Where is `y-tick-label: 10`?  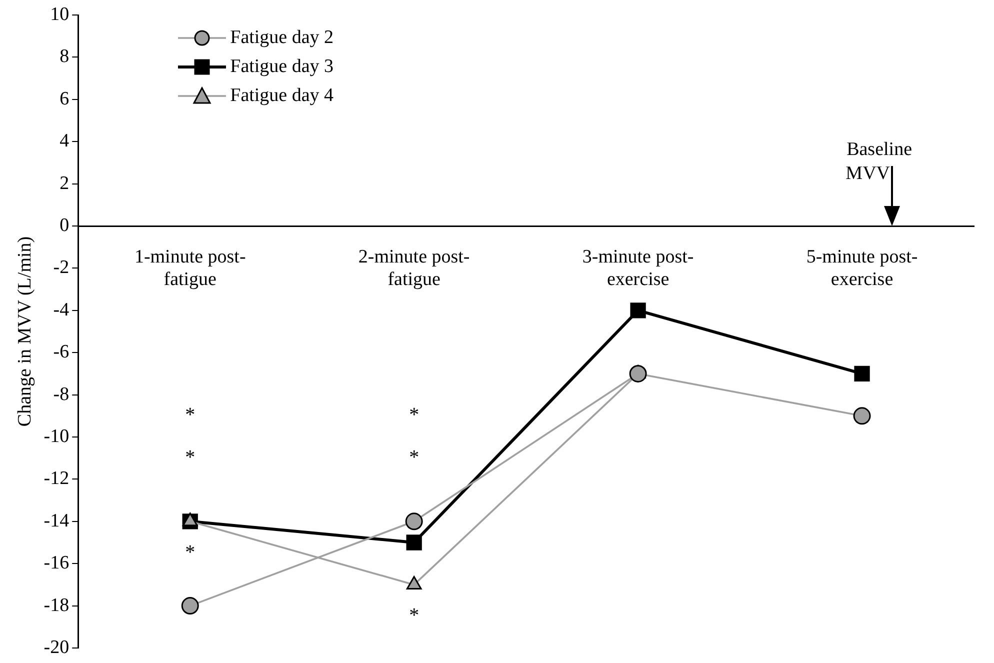
y-tick-label: 10 is located at coordinates (60, 14).